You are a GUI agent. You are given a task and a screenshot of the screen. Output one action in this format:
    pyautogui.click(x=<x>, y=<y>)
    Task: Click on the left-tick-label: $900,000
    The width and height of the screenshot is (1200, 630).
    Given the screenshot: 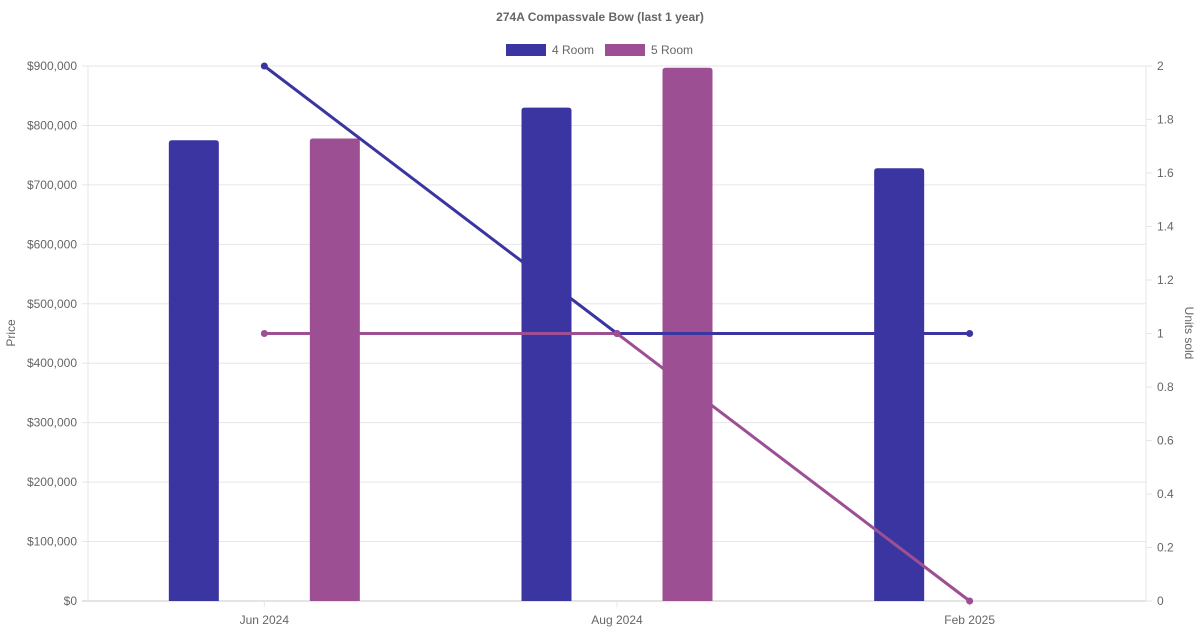 What is the action you would take?
    pyautogui.click(x=52, y=66)
    